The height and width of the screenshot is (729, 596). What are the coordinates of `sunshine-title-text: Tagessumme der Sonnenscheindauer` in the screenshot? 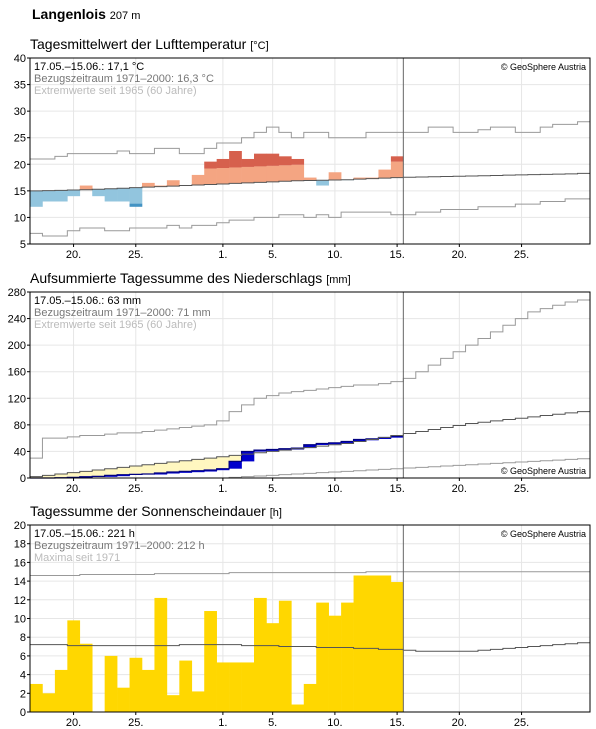 It's located at (148, 511).